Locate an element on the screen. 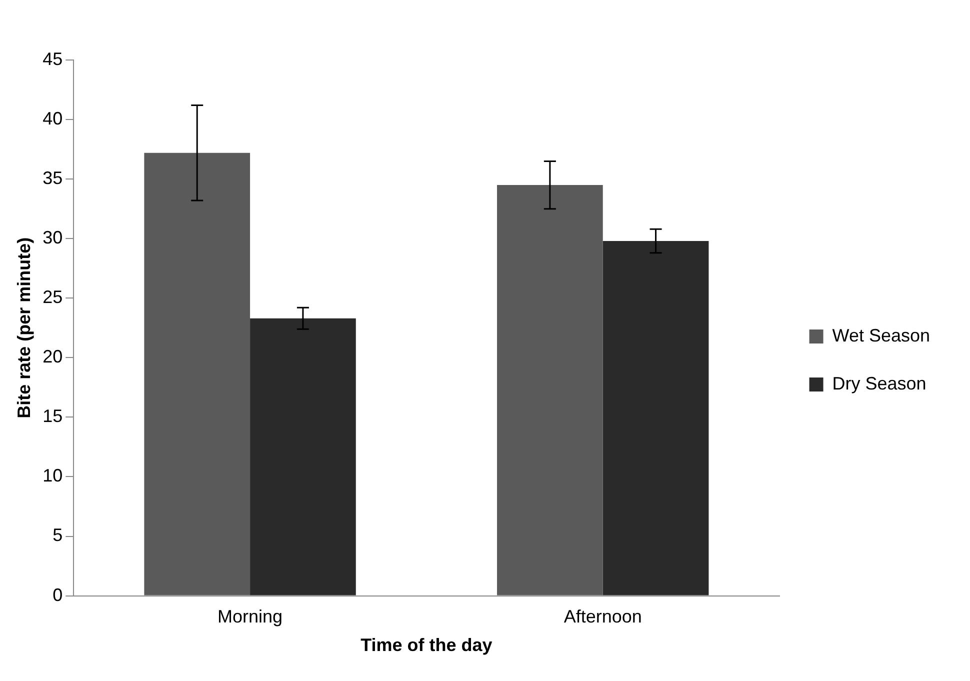  y-tick-label: 5 is located at coordinates (57, 535).